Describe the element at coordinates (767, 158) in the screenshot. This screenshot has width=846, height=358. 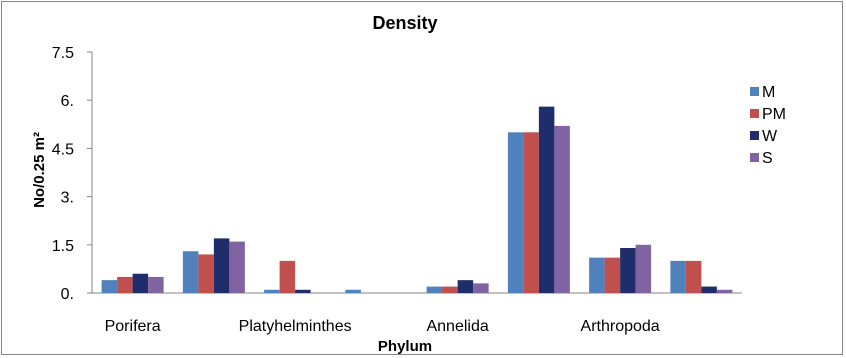
I see `legend-label-s: S` at that location.